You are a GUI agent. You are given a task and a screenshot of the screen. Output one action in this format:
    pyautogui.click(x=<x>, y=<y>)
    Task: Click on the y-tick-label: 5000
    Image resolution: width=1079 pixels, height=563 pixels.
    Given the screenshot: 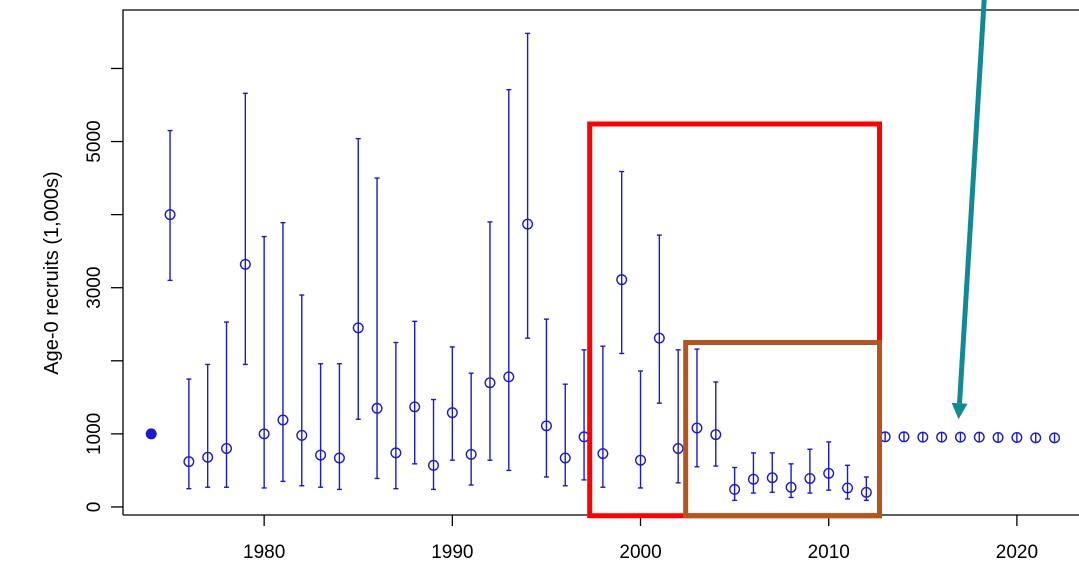 What is the action you would take?
    pyautogui.click(x=94, y=141)
    